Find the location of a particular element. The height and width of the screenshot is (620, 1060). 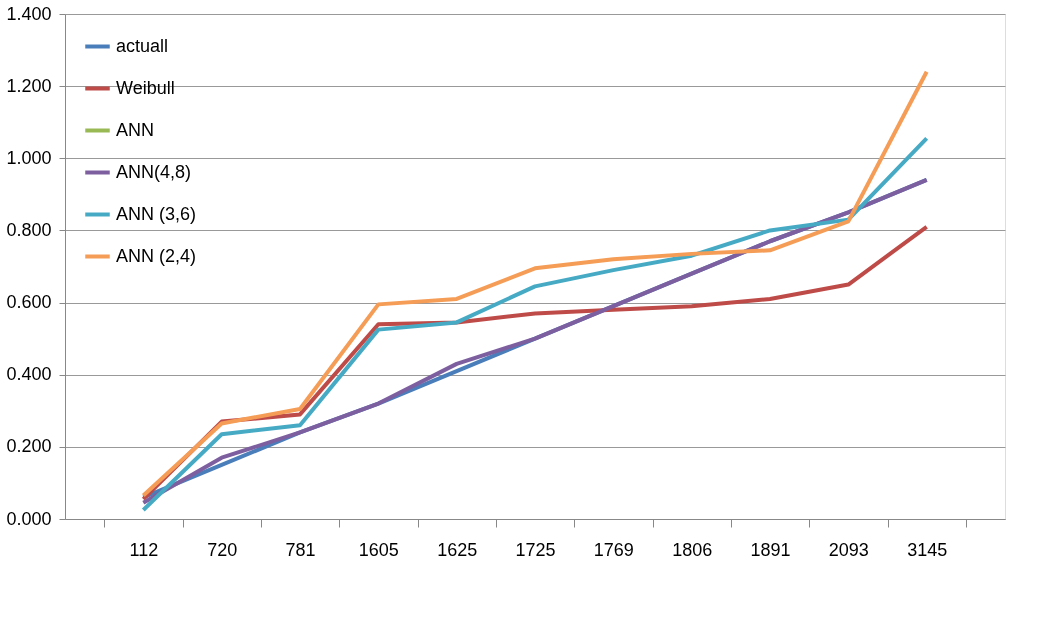

y-tick-label: 1.000 is located at coordinates (29, 157).